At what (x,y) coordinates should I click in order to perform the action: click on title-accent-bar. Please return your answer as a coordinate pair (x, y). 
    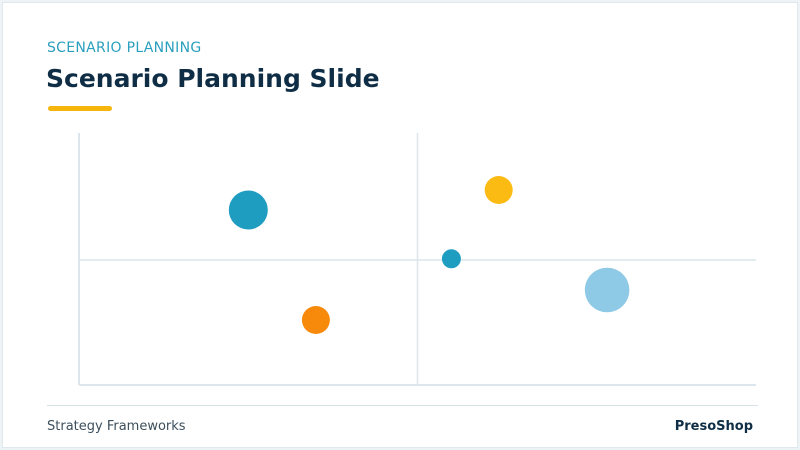
    Looking at the image, I should click on (80, 108).